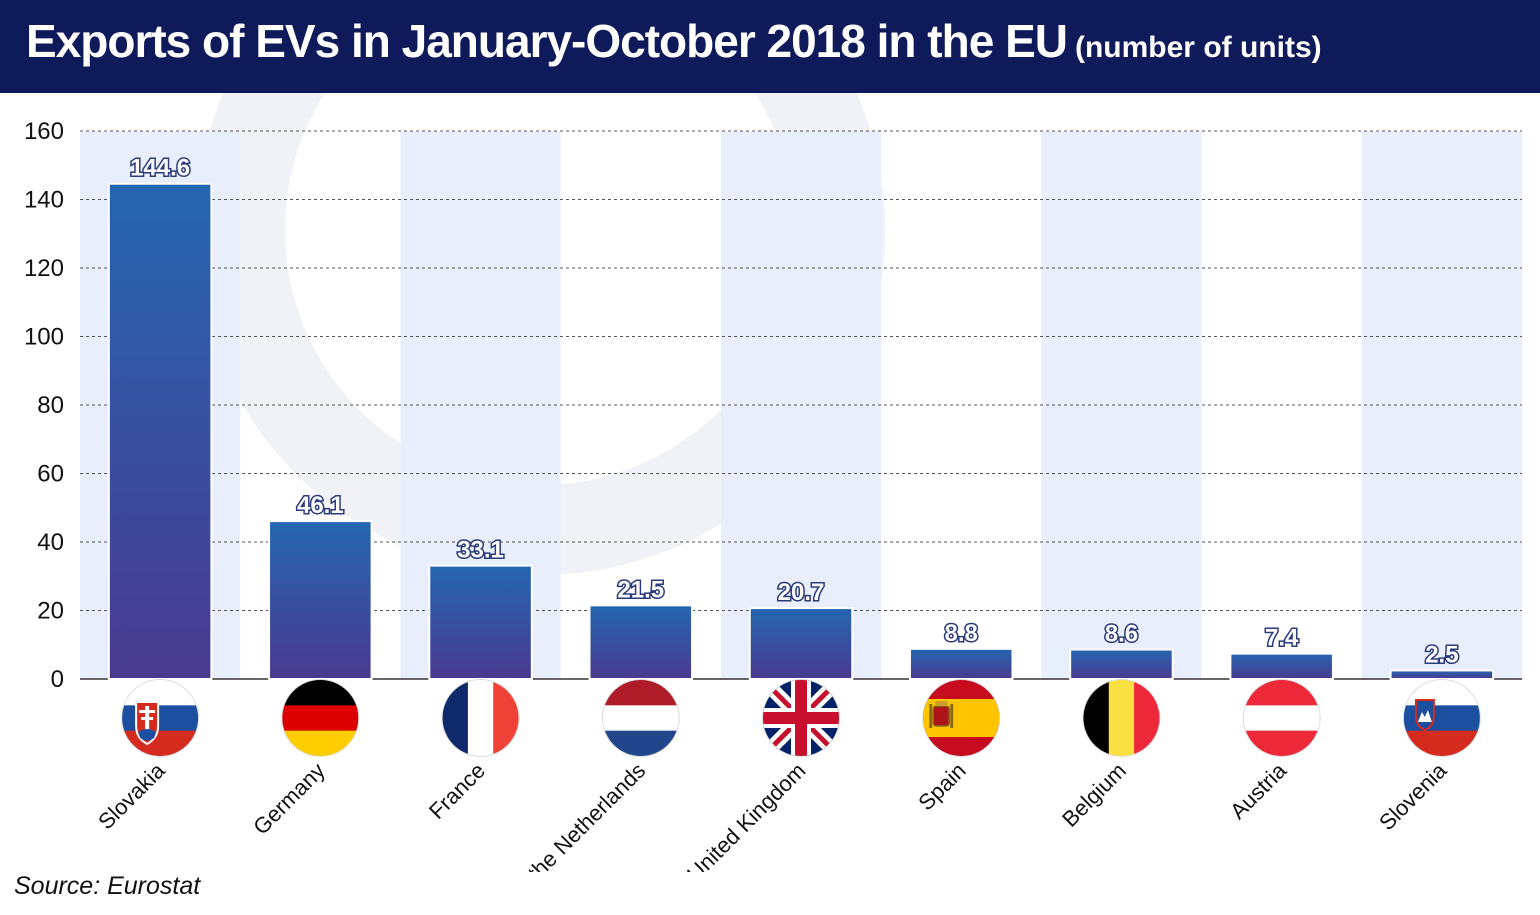  What do you see at coordinates (457, 791) in the screenshot?
I see `x-label-france: France` at bounding box center [457, 791].